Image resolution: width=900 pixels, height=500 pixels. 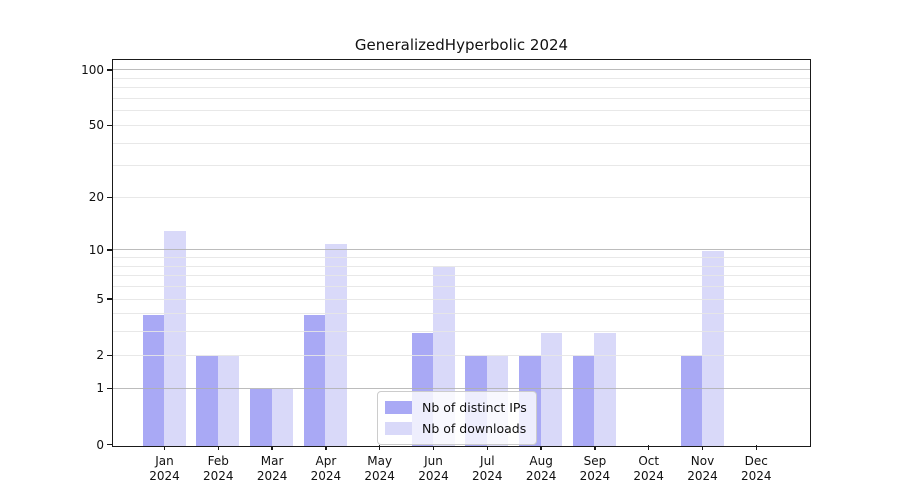 I want to click on bar-downloads-nov, so click(x=713, y=348).